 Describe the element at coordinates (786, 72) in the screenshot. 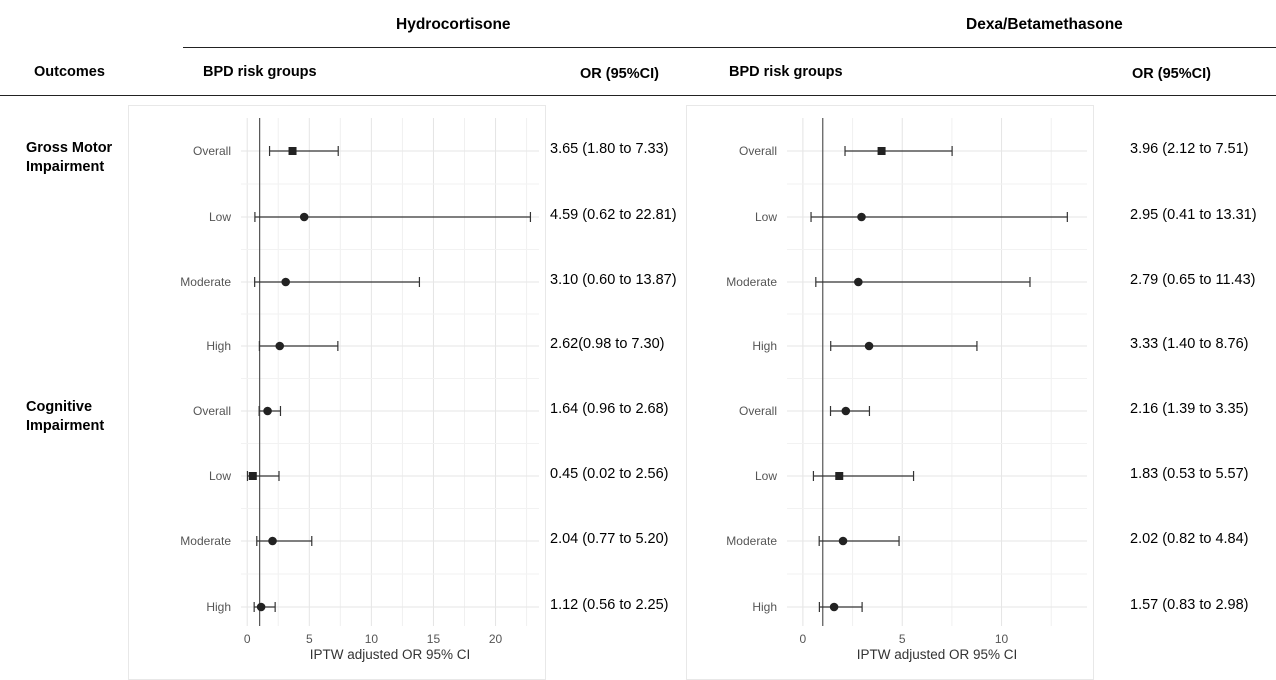

I see `dexa-bpd-risk-groups-header: BPD risk groups` at that location.